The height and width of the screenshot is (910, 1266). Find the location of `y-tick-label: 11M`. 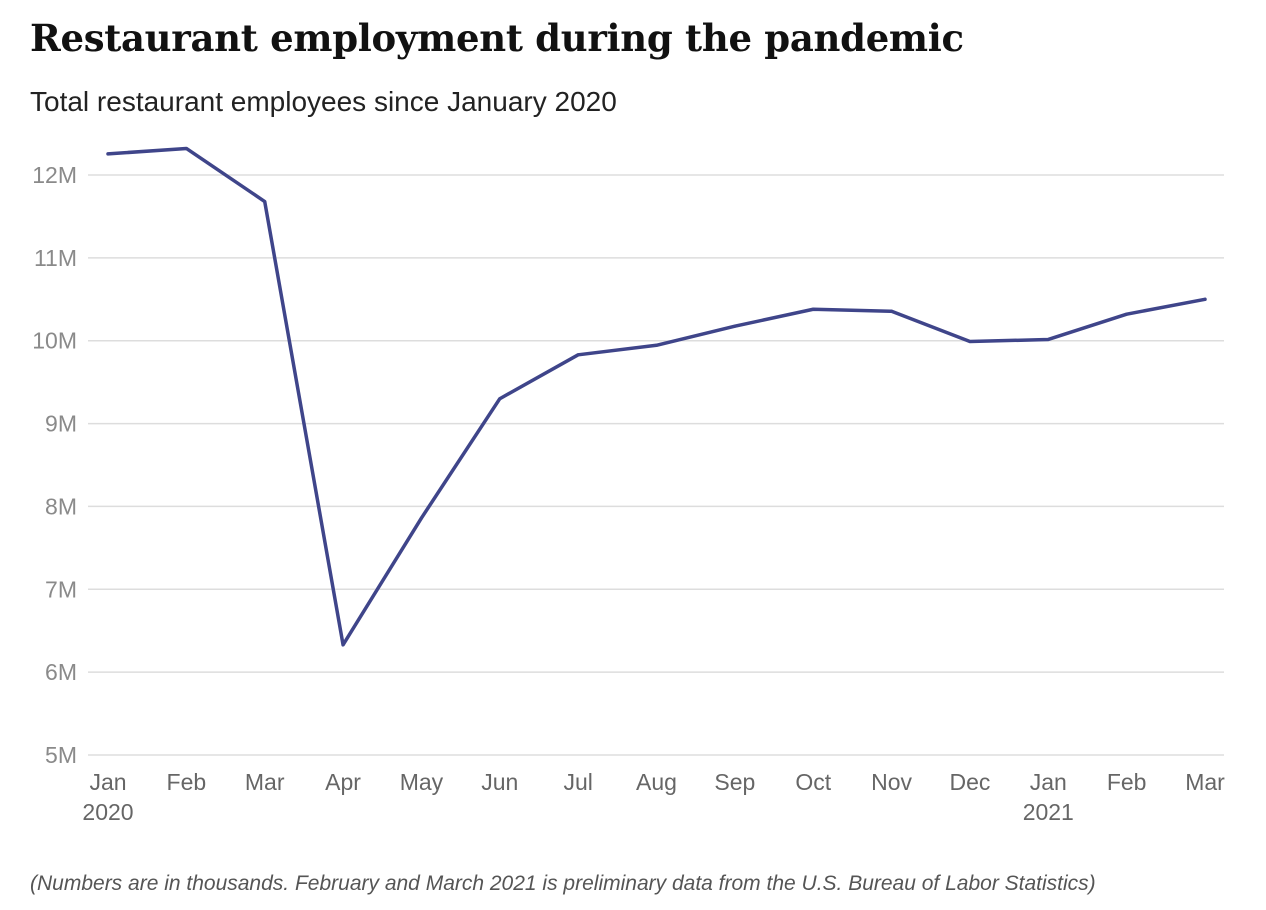

y-tick-label: 11M is located at coordinates (55, 258).